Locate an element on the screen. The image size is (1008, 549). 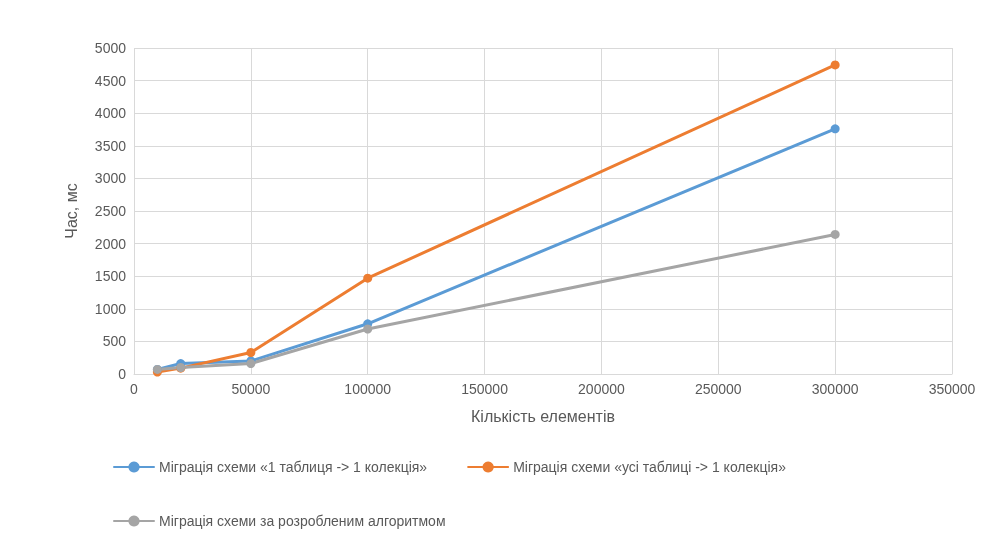
x-tick-label: 200000 is located at coordinates (601, 389).